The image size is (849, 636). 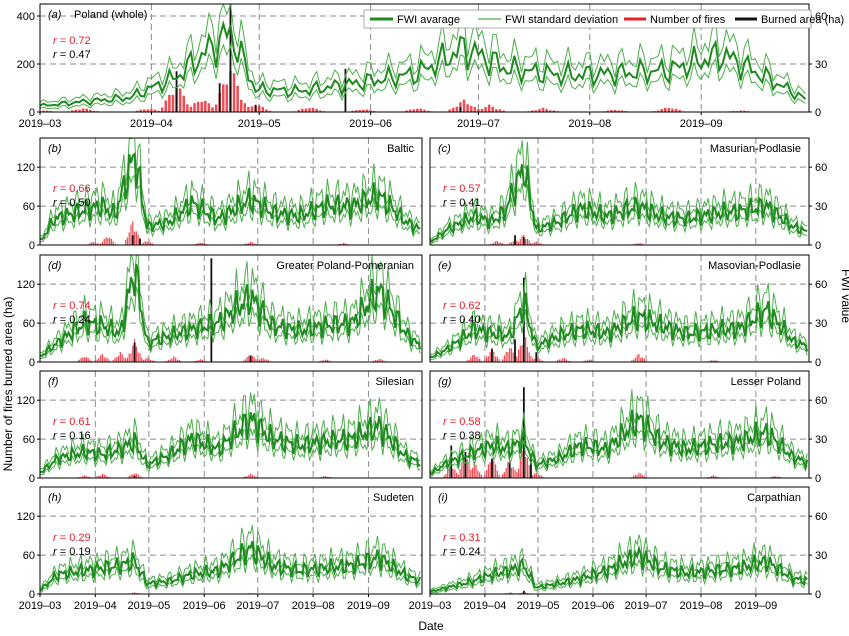 What do you see at coordinates (26, 65) in the screenshot?
I see `left-tick-label-a-1: 200` at bounding box center [26, 65].